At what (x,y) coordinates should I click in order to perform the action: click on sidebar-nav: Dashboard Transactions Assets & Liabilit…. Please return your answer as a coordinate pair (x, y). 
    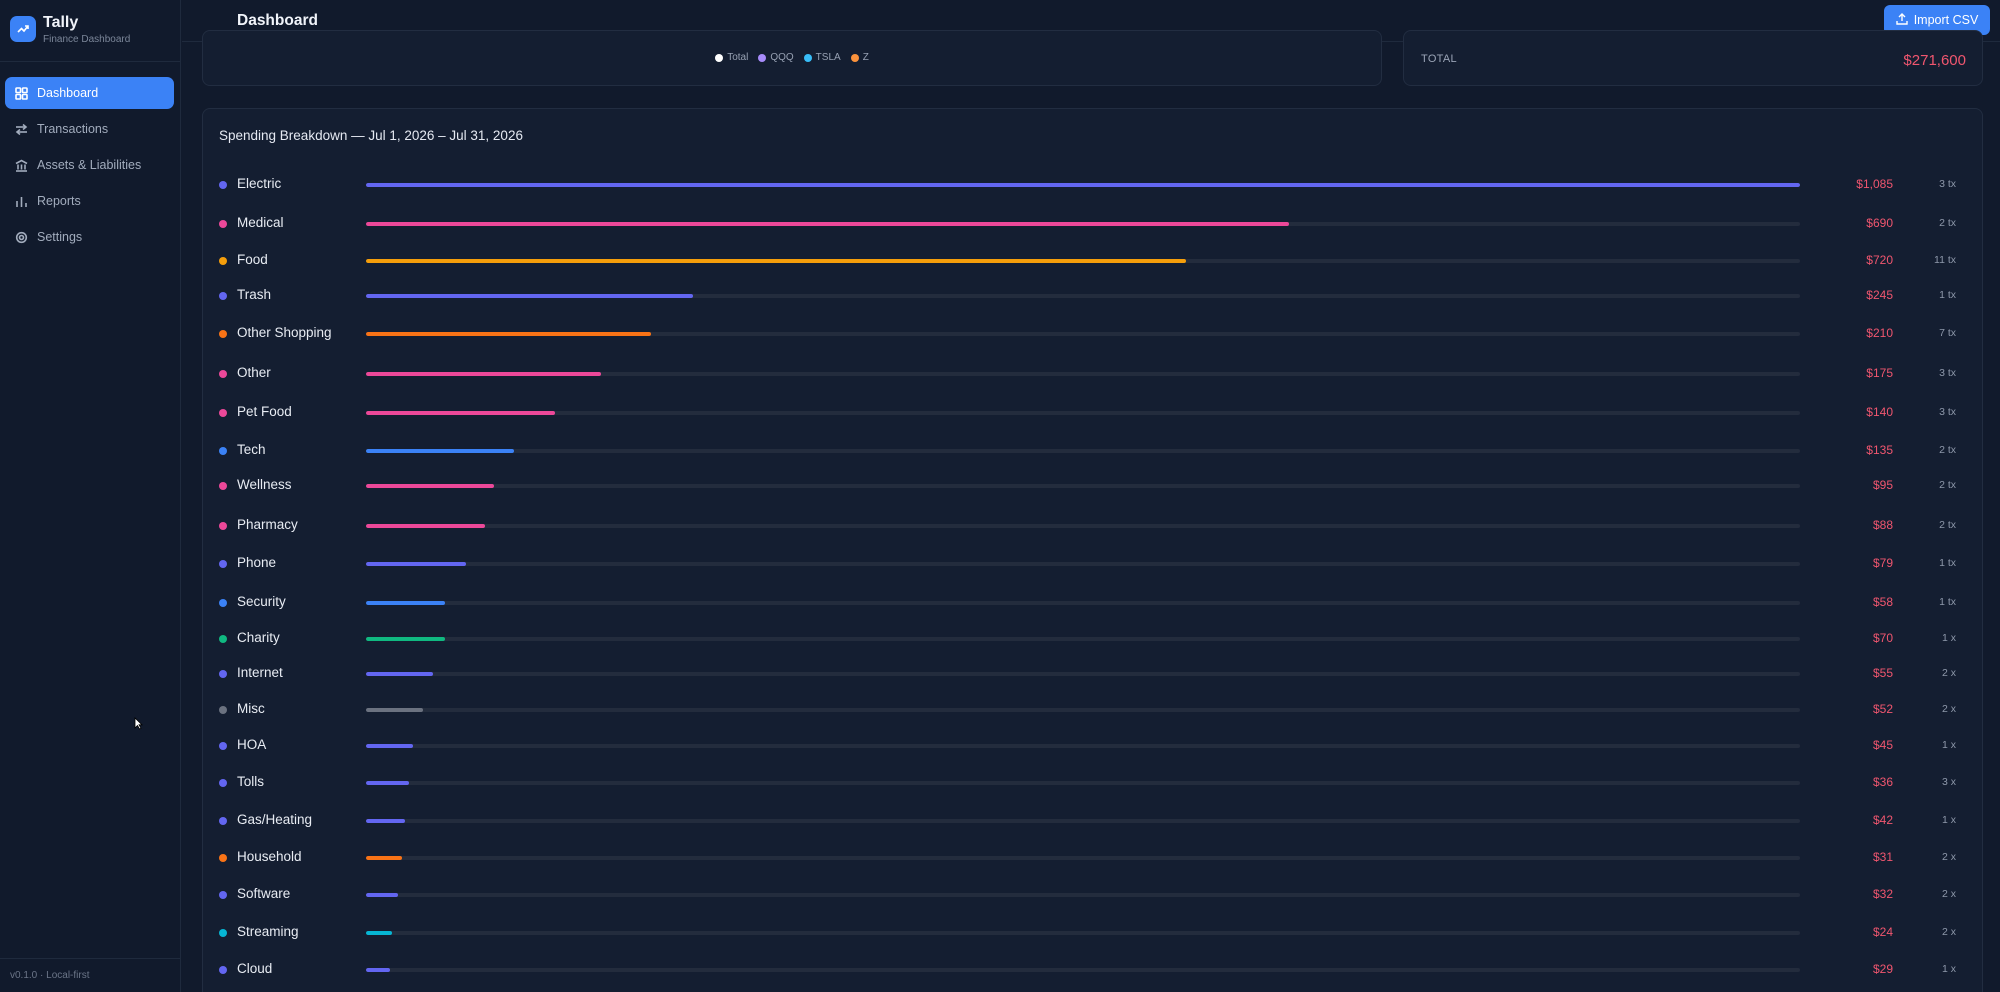
    Looking at the image, I should click on (89, 167).